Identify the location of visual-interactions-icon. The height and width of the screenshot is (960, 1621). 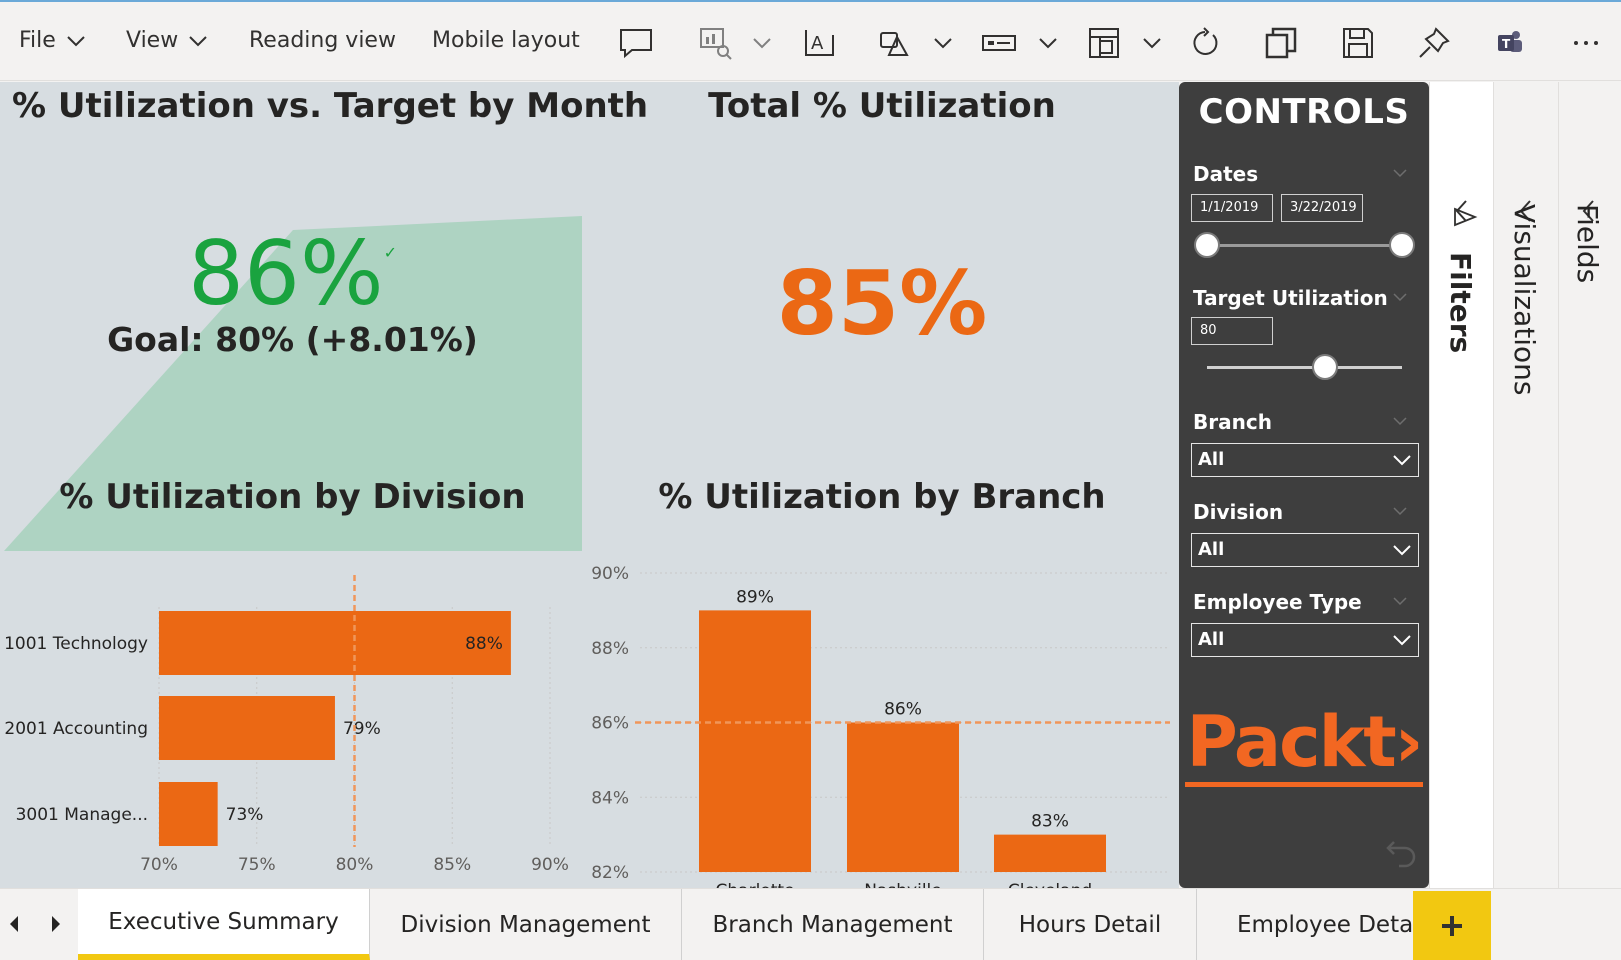
(716, 43).